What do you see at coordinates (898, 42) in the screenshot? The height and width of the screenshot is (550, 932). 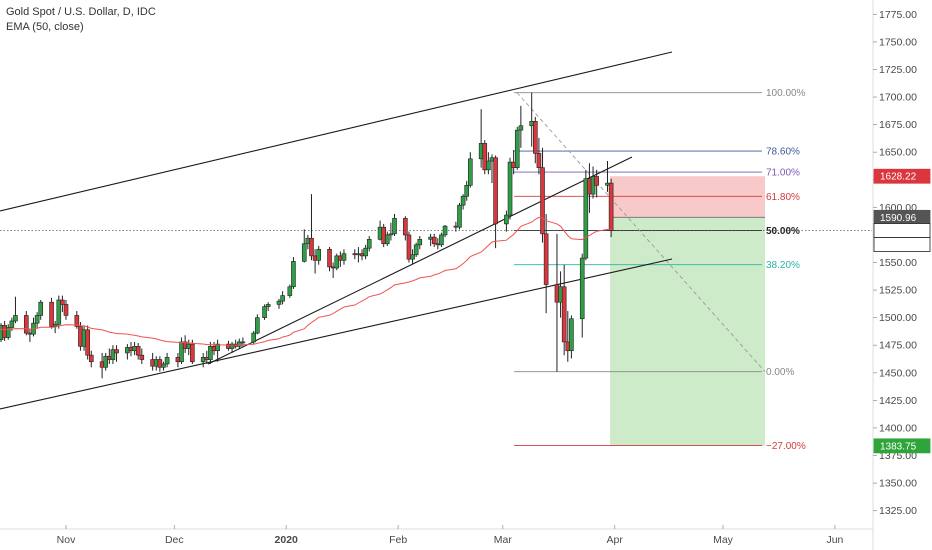 I see `price-tick-label: 1750.00` at bounding box center [898, 42].